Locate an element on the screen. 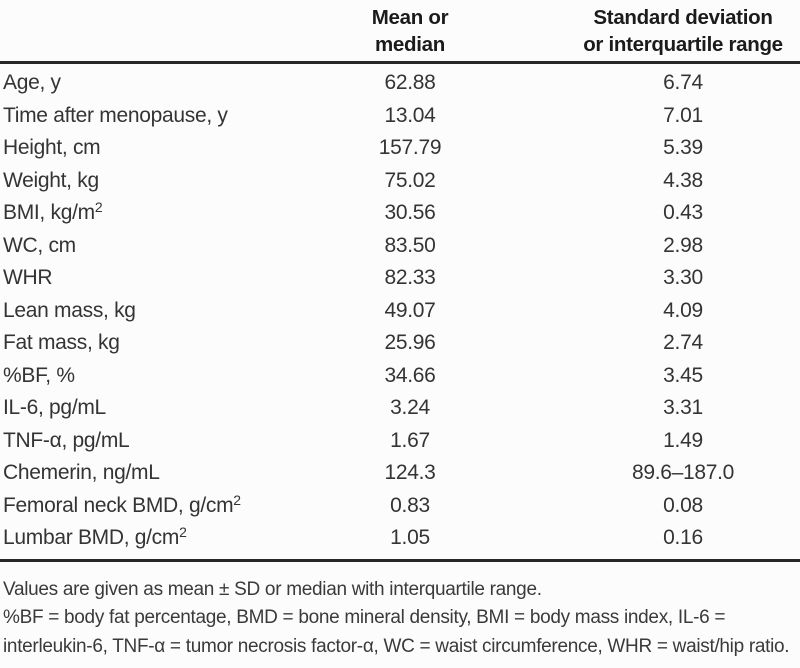 This screenshot has height=668, width=800. row-label: Femoral neck BMD, g/cm2 is located at coordinates (127, 504).